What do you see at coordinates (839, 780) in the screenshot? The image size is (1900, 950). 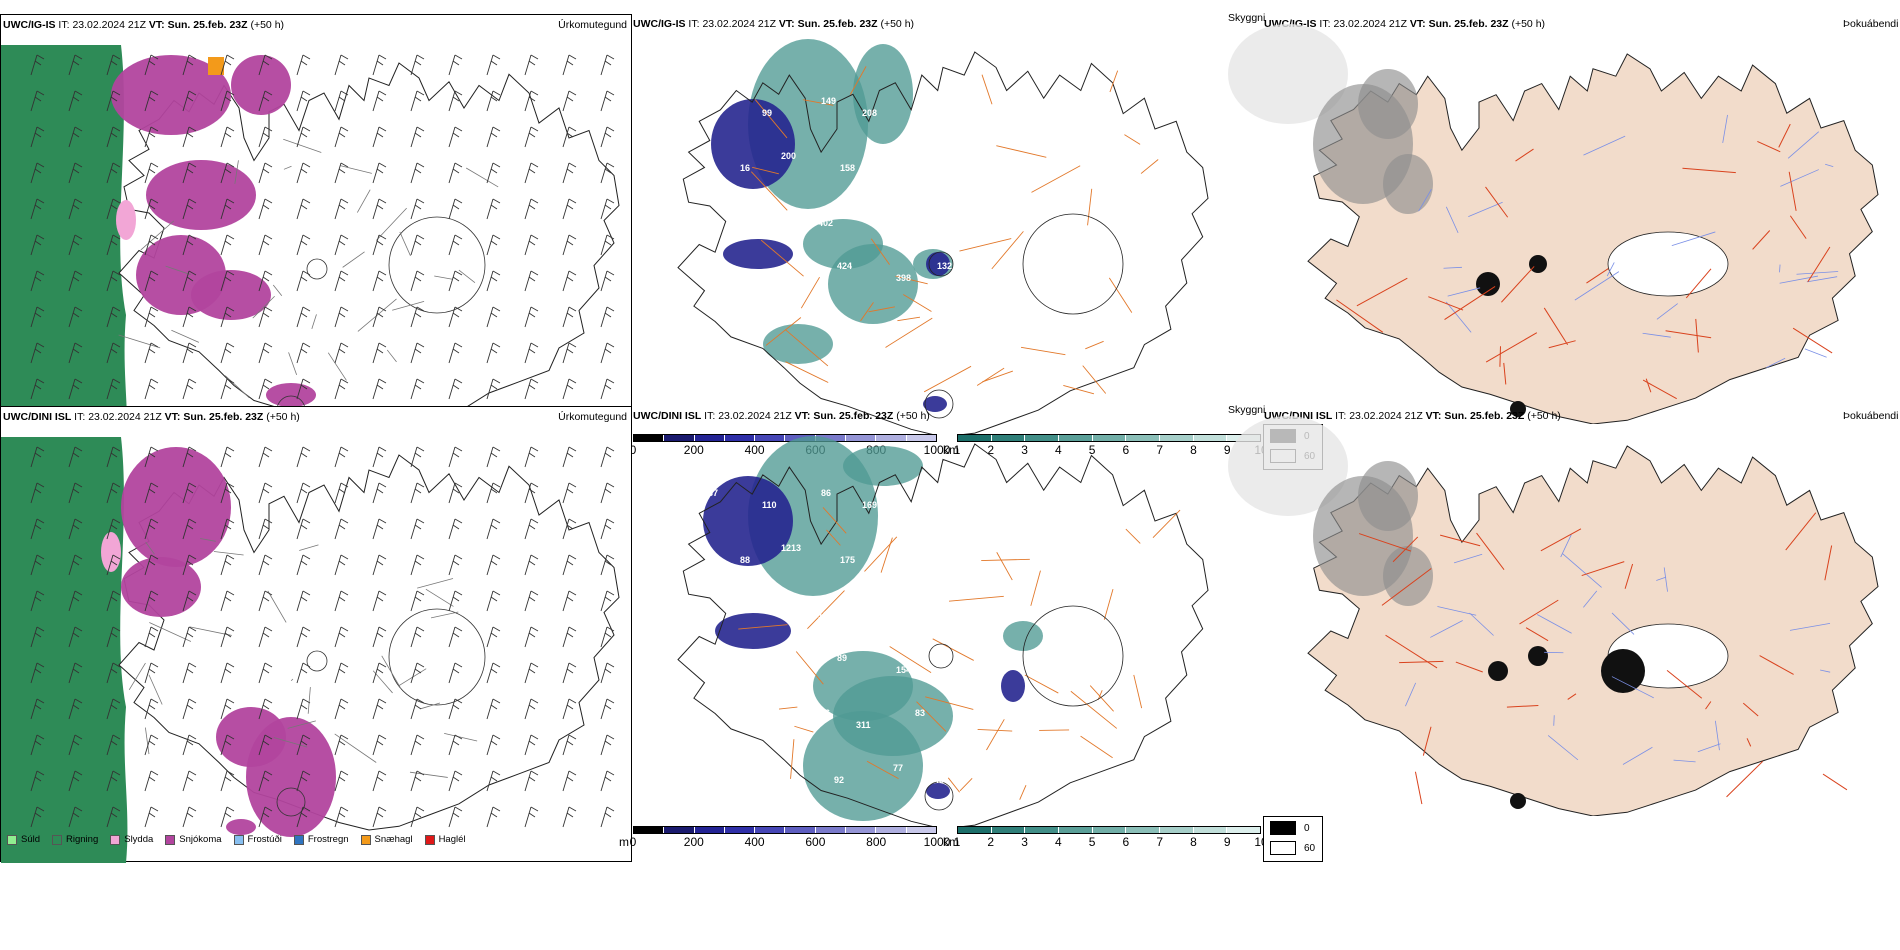 I see `cloud-base-label: 92` at bounding box center [839, 780].